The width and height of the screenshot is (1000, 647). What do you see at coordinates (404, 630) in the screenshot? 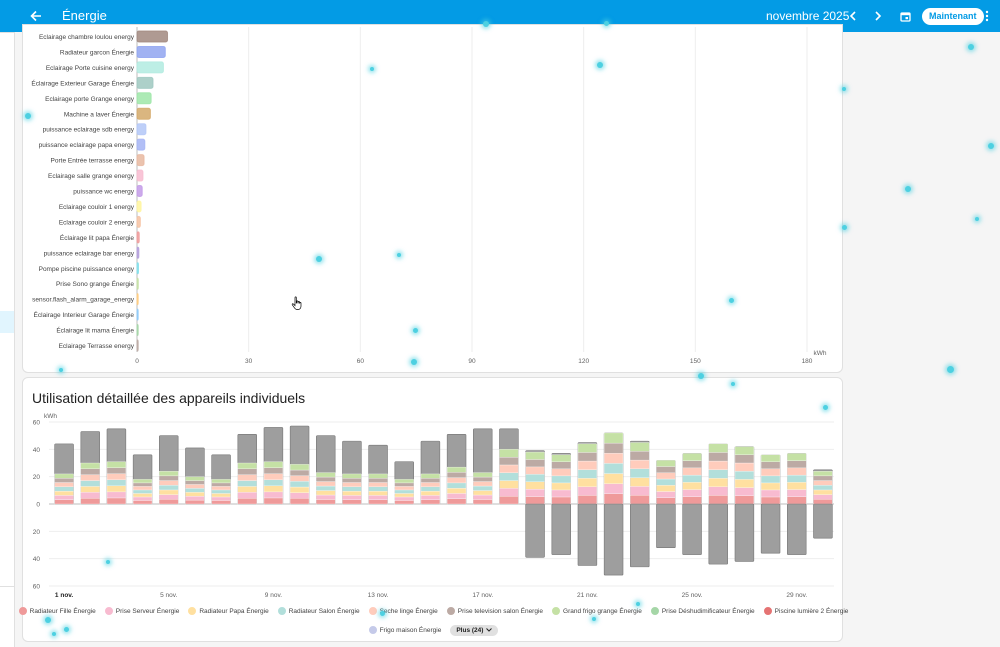
I see `legend-item: Frigo maison Énergie` at bounding box center [404, 630].